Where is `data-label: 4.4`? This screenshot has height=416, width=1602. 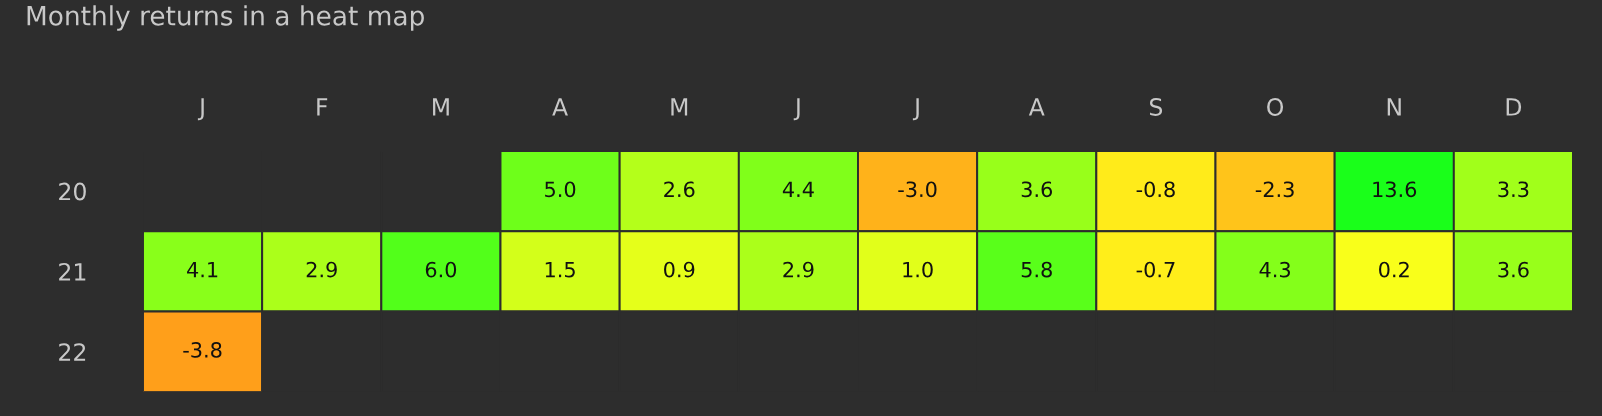 data-label: 4.4 is located at coordinates (798, 189).